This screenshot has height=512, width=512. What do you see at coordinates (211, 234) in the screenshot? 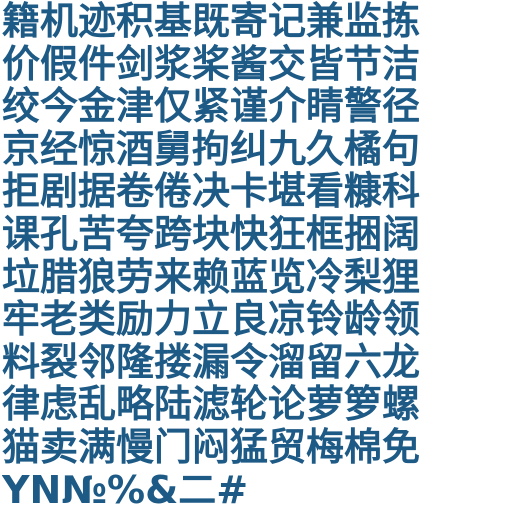
I see `glyph-row-6: 课孔苦夸跨块快狂框捆阔` at bounding box center [211, 234].